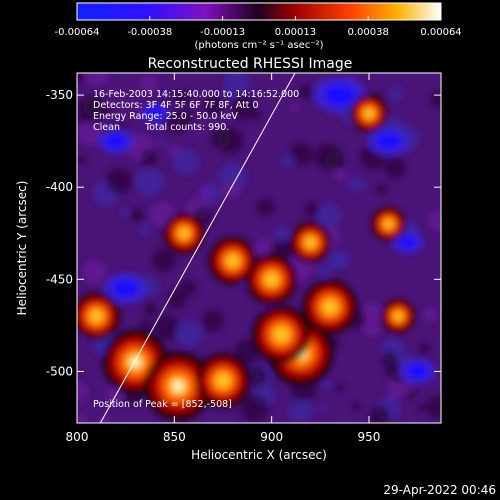 This screenshot has height=500, width=500. What do you see at coordinates (222, 32) in the screenshot?
I see `colorbar-tick-label: -0.00013` at bounding box center [222, 32].